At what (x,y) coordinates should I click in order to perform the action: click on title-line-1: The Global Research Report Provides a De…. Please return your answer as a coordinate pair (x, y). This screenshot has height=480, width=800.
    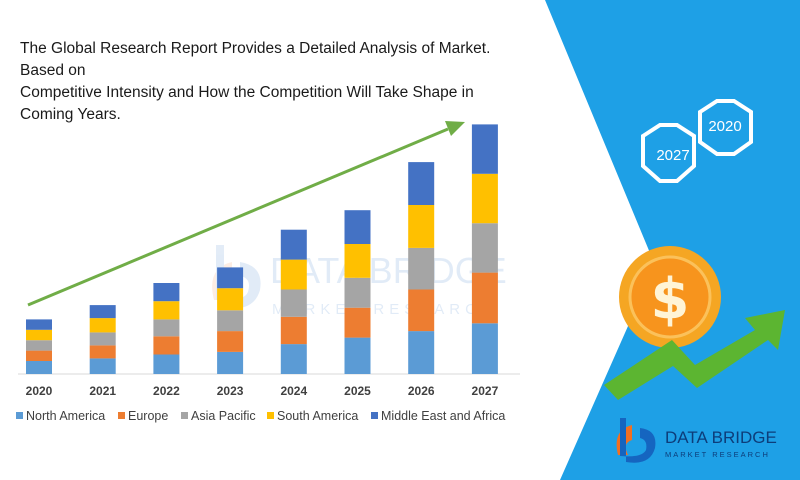
    Looking at the image, I should click on (255, 59).